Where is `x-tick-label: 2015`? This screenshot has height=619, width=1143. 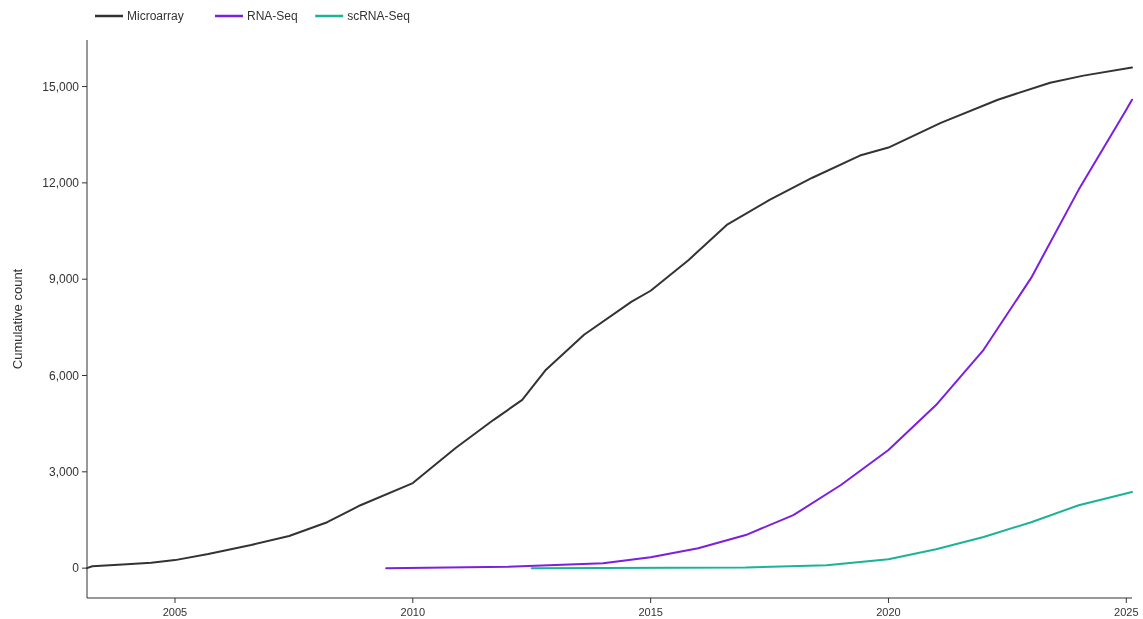 x-tick-label: 2015 is located at coordinates (650, 612).